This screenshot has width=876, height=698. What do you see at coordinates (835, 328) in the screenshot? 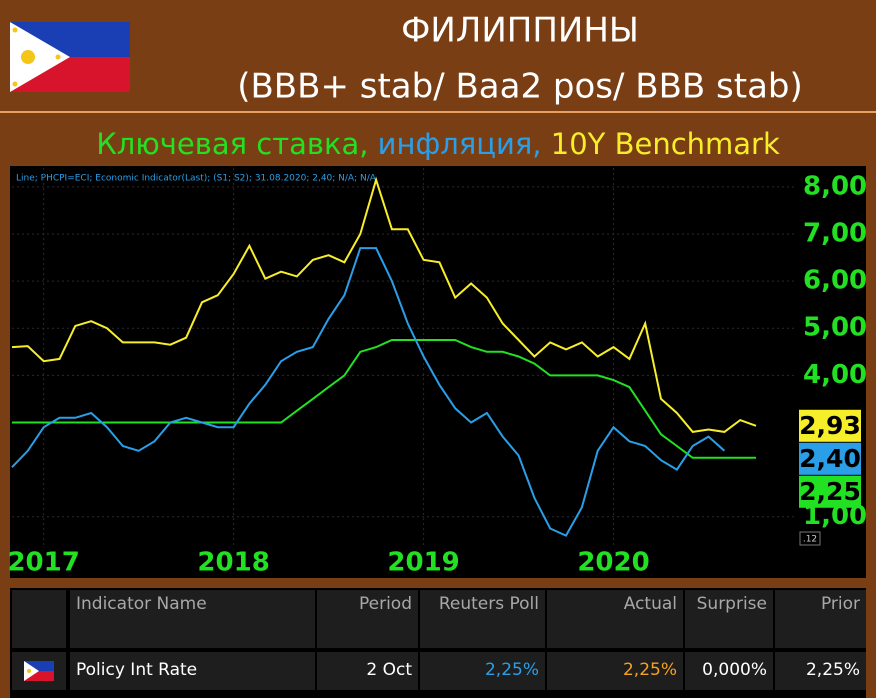
I see `y-tick-label: 5,00` at bounding box center [835, 328].